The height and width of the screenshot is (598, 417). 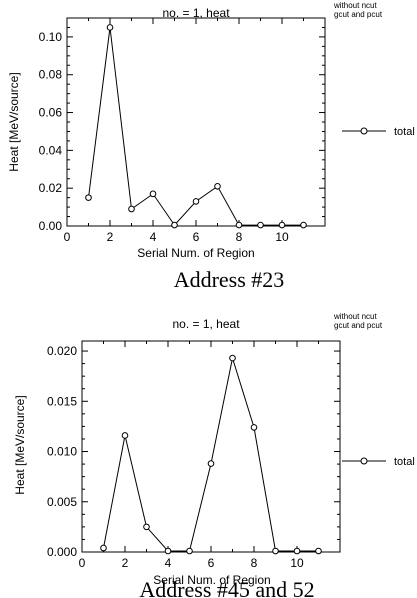 What do you see at coordinates (229, 279) in the screenshot?
I see `caption-address-23: Address #23` at bounding box center [229, 279].